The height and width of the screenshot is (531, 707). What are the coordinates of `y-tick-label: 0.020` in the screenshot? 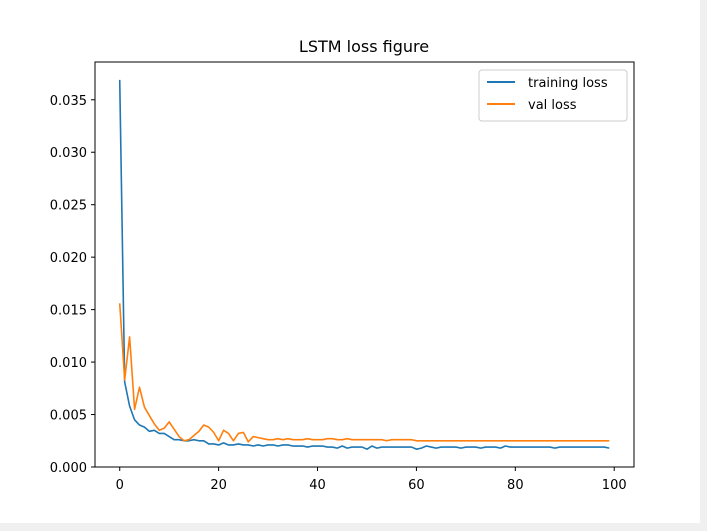 It's located at (68, 258).